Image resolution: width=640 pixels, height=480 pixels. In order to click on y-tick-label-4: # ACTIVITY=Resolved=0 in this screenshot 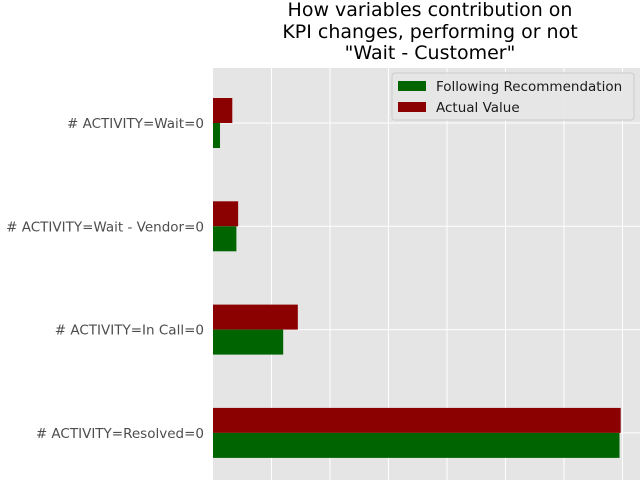, I will do `click(120, 434)`.